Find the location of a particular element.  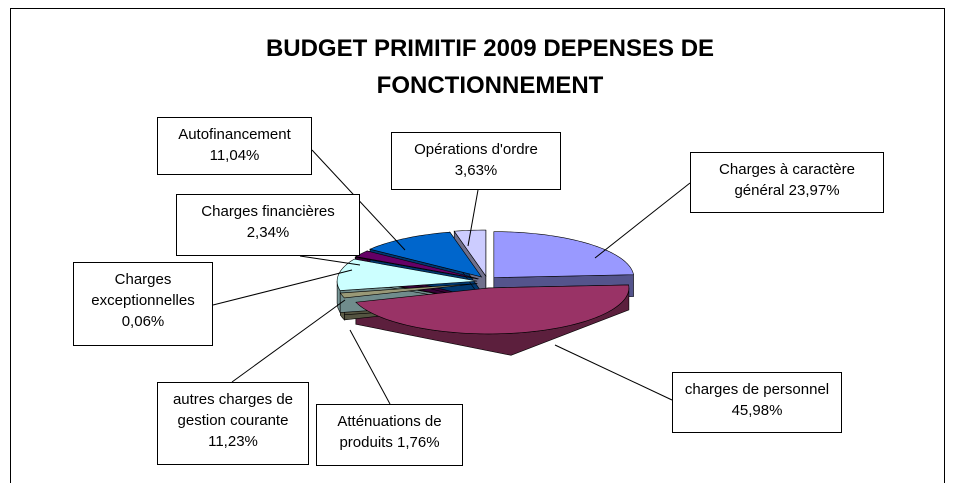

data-label: charges de personnel 45,98% is located at coordinates (757, 402).